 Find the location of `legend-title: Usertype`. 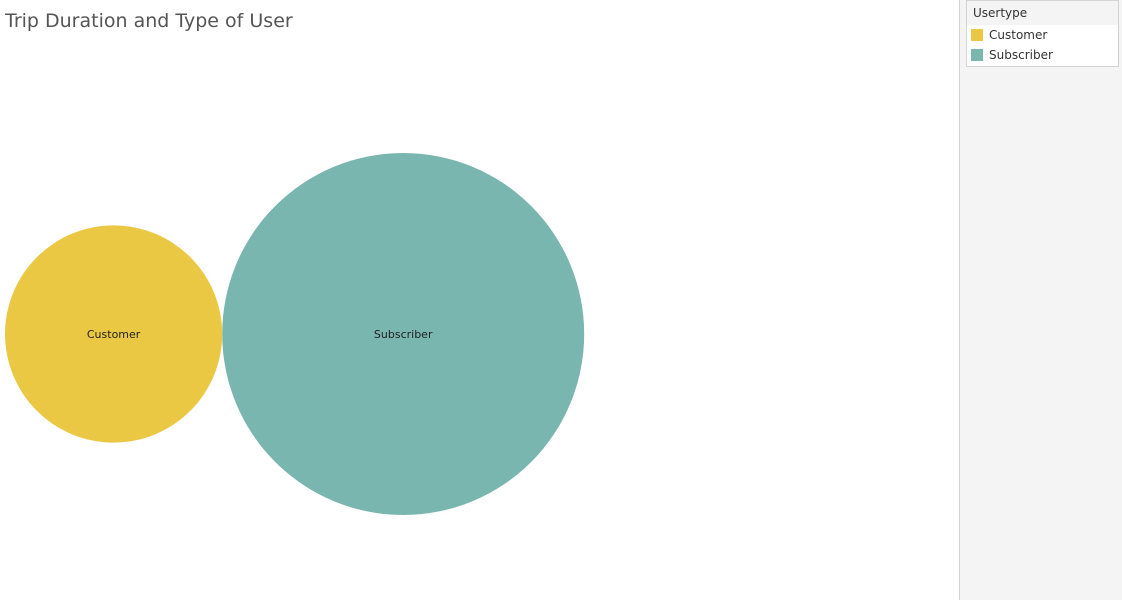

legend-title: Usertype is located at coordinates (1042, 13).